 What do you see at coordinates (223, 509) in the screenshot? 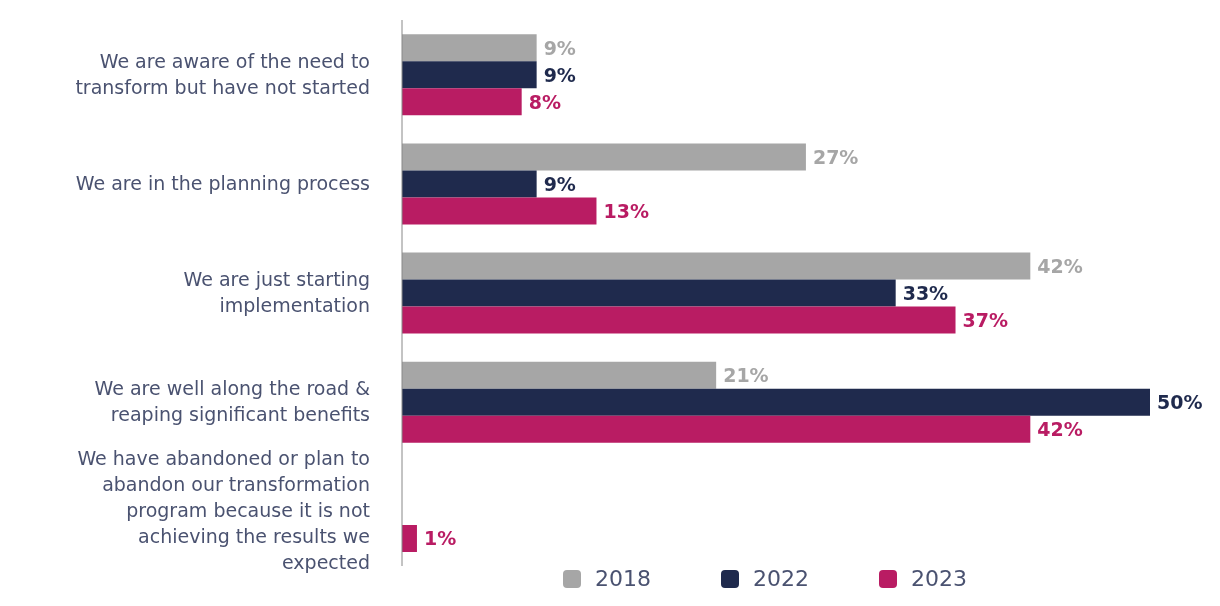
I see `y-tick-label: We have abandoned or plan to abandon our transformation program because it is not achieving the results we expected` at bounding box center [223, 509].